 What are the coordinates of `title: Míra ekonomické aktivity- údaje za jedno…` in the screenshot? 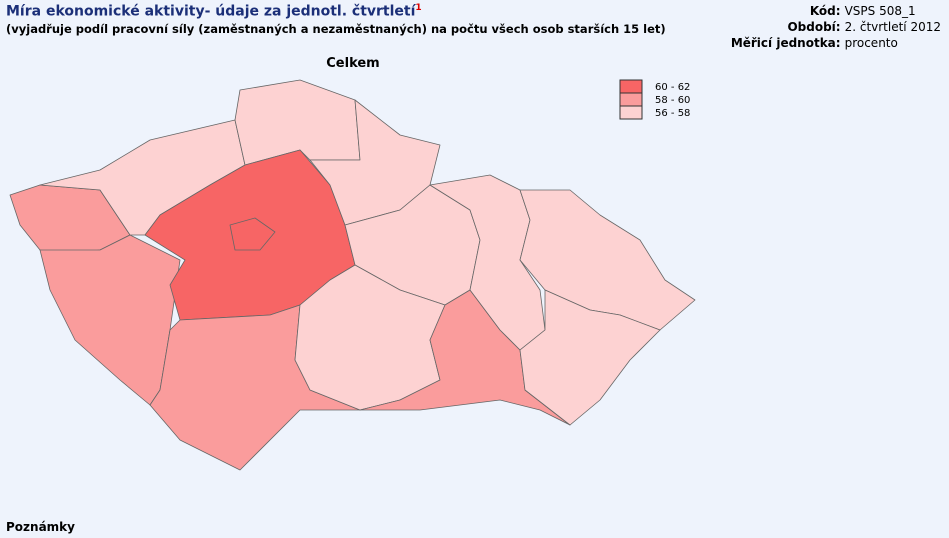 It's located at (211, 11).